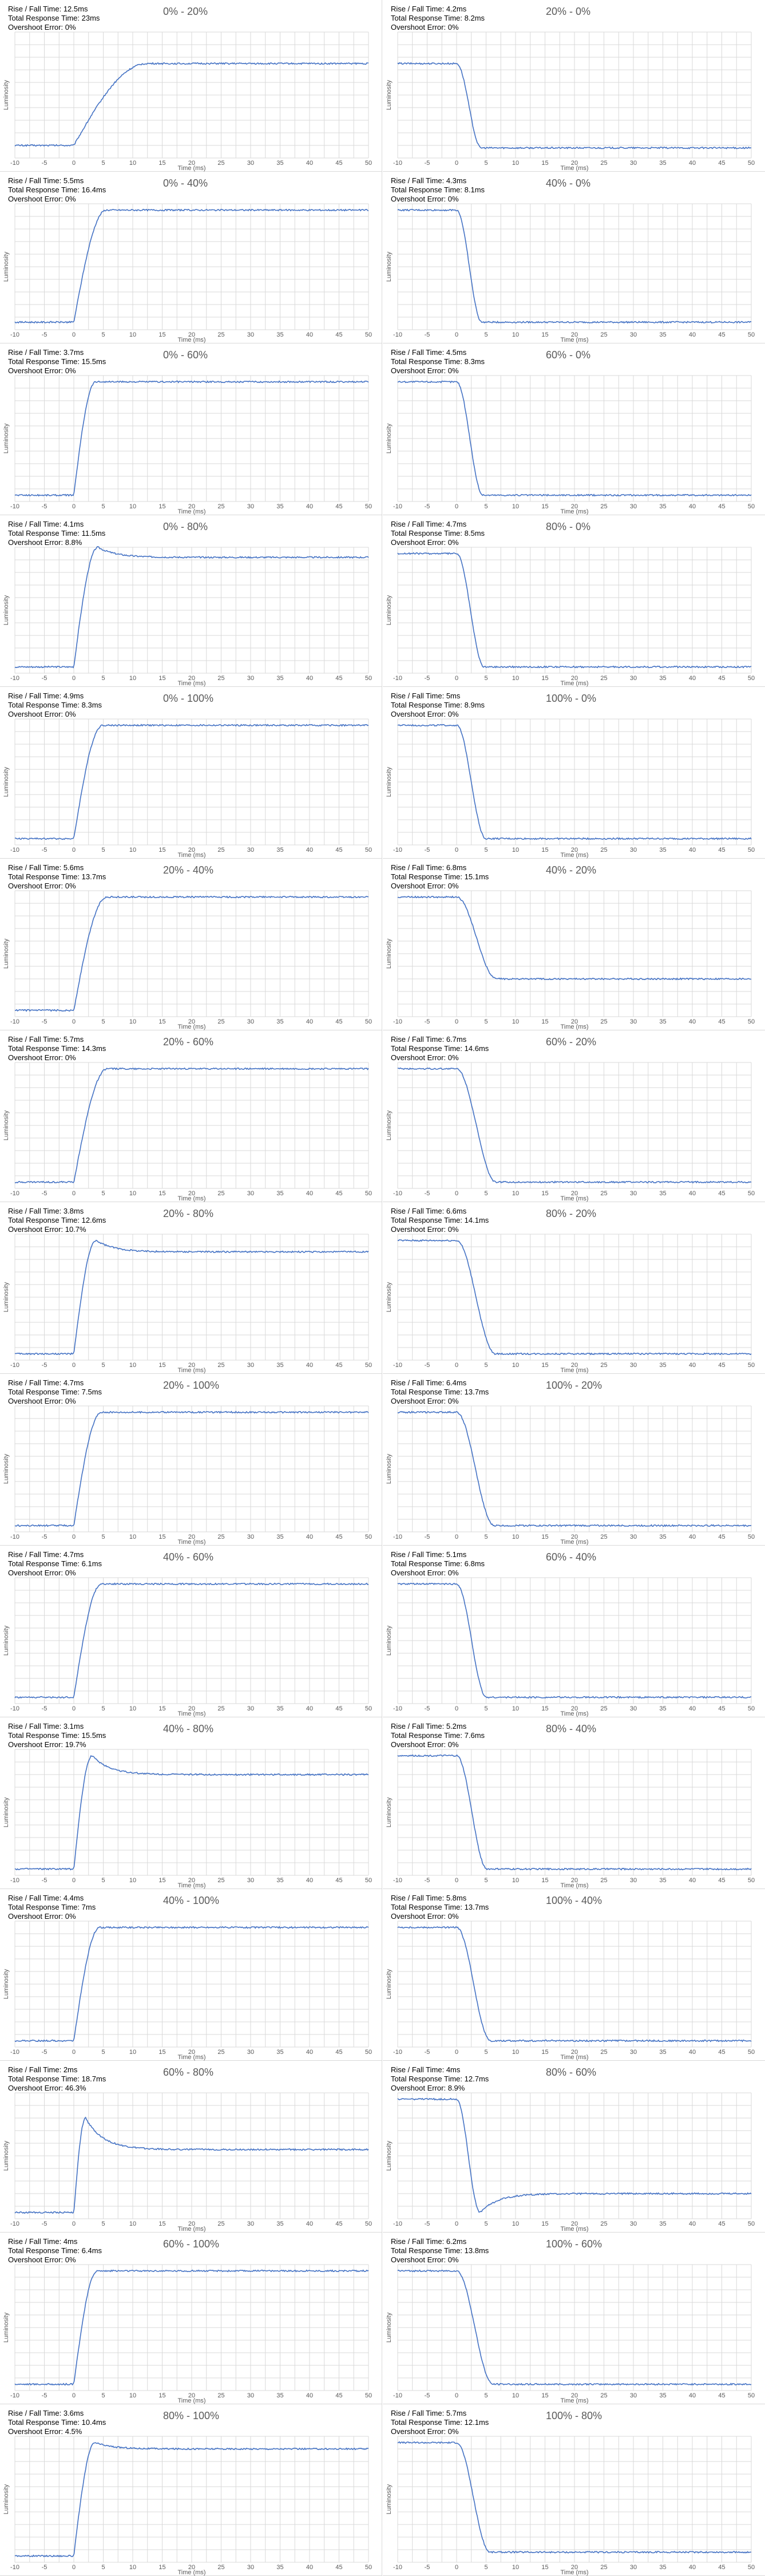 The image size is (765, 2576). I want to click on rise-fall-time: Rise / Fall Time: 6.6ms, so click(440, 1211).